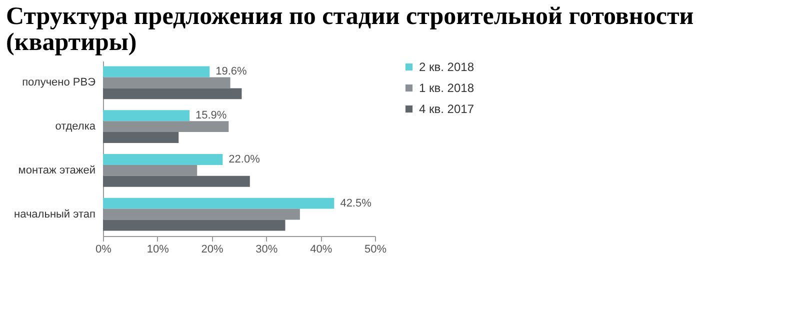  What do you see at coordinates (104, 250) in the screenshot?
I see `x-tick-label: 0%` at bounding box center [104, 250].